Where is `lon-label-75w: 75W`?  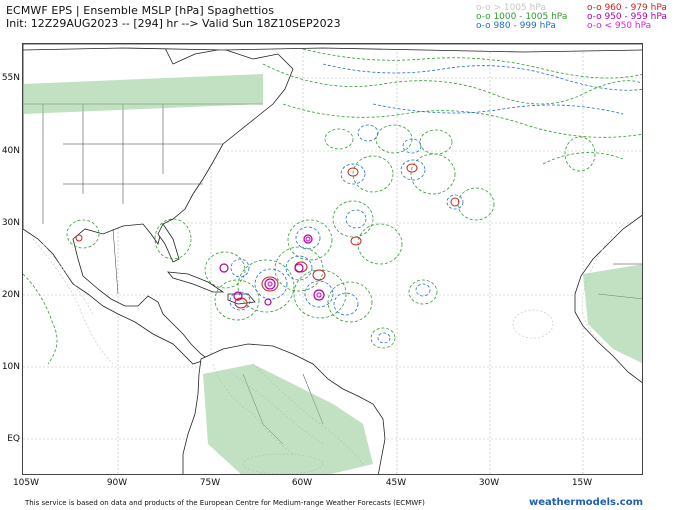 lon-label-75w: 75W is located at coordinates (210, 483).